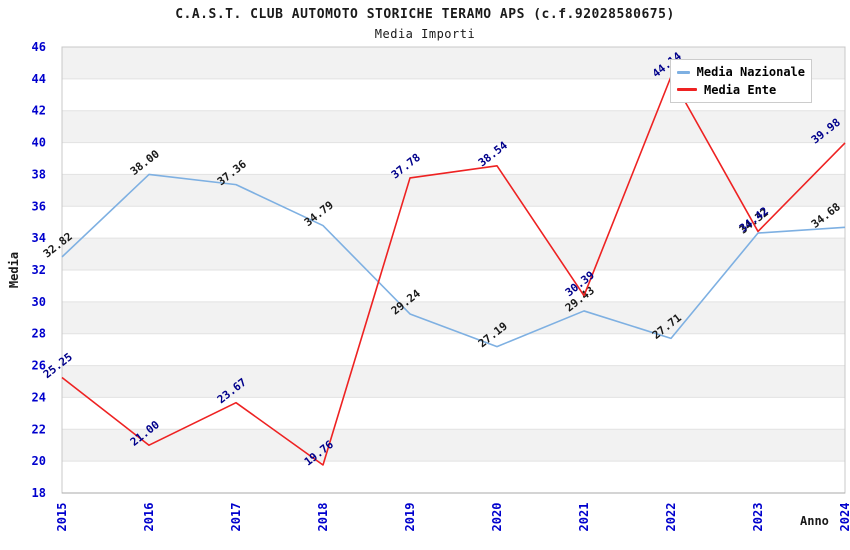  I want to click on x-axis-label: Anno, so click(814, 521).